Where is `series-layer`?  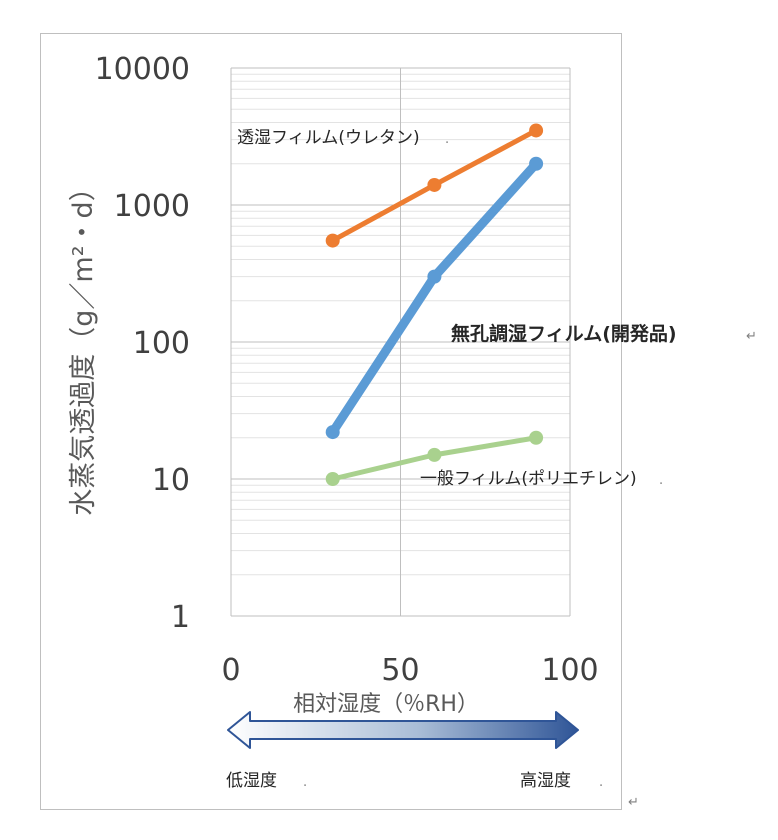
series-layer is located at coordinates (434, 304).